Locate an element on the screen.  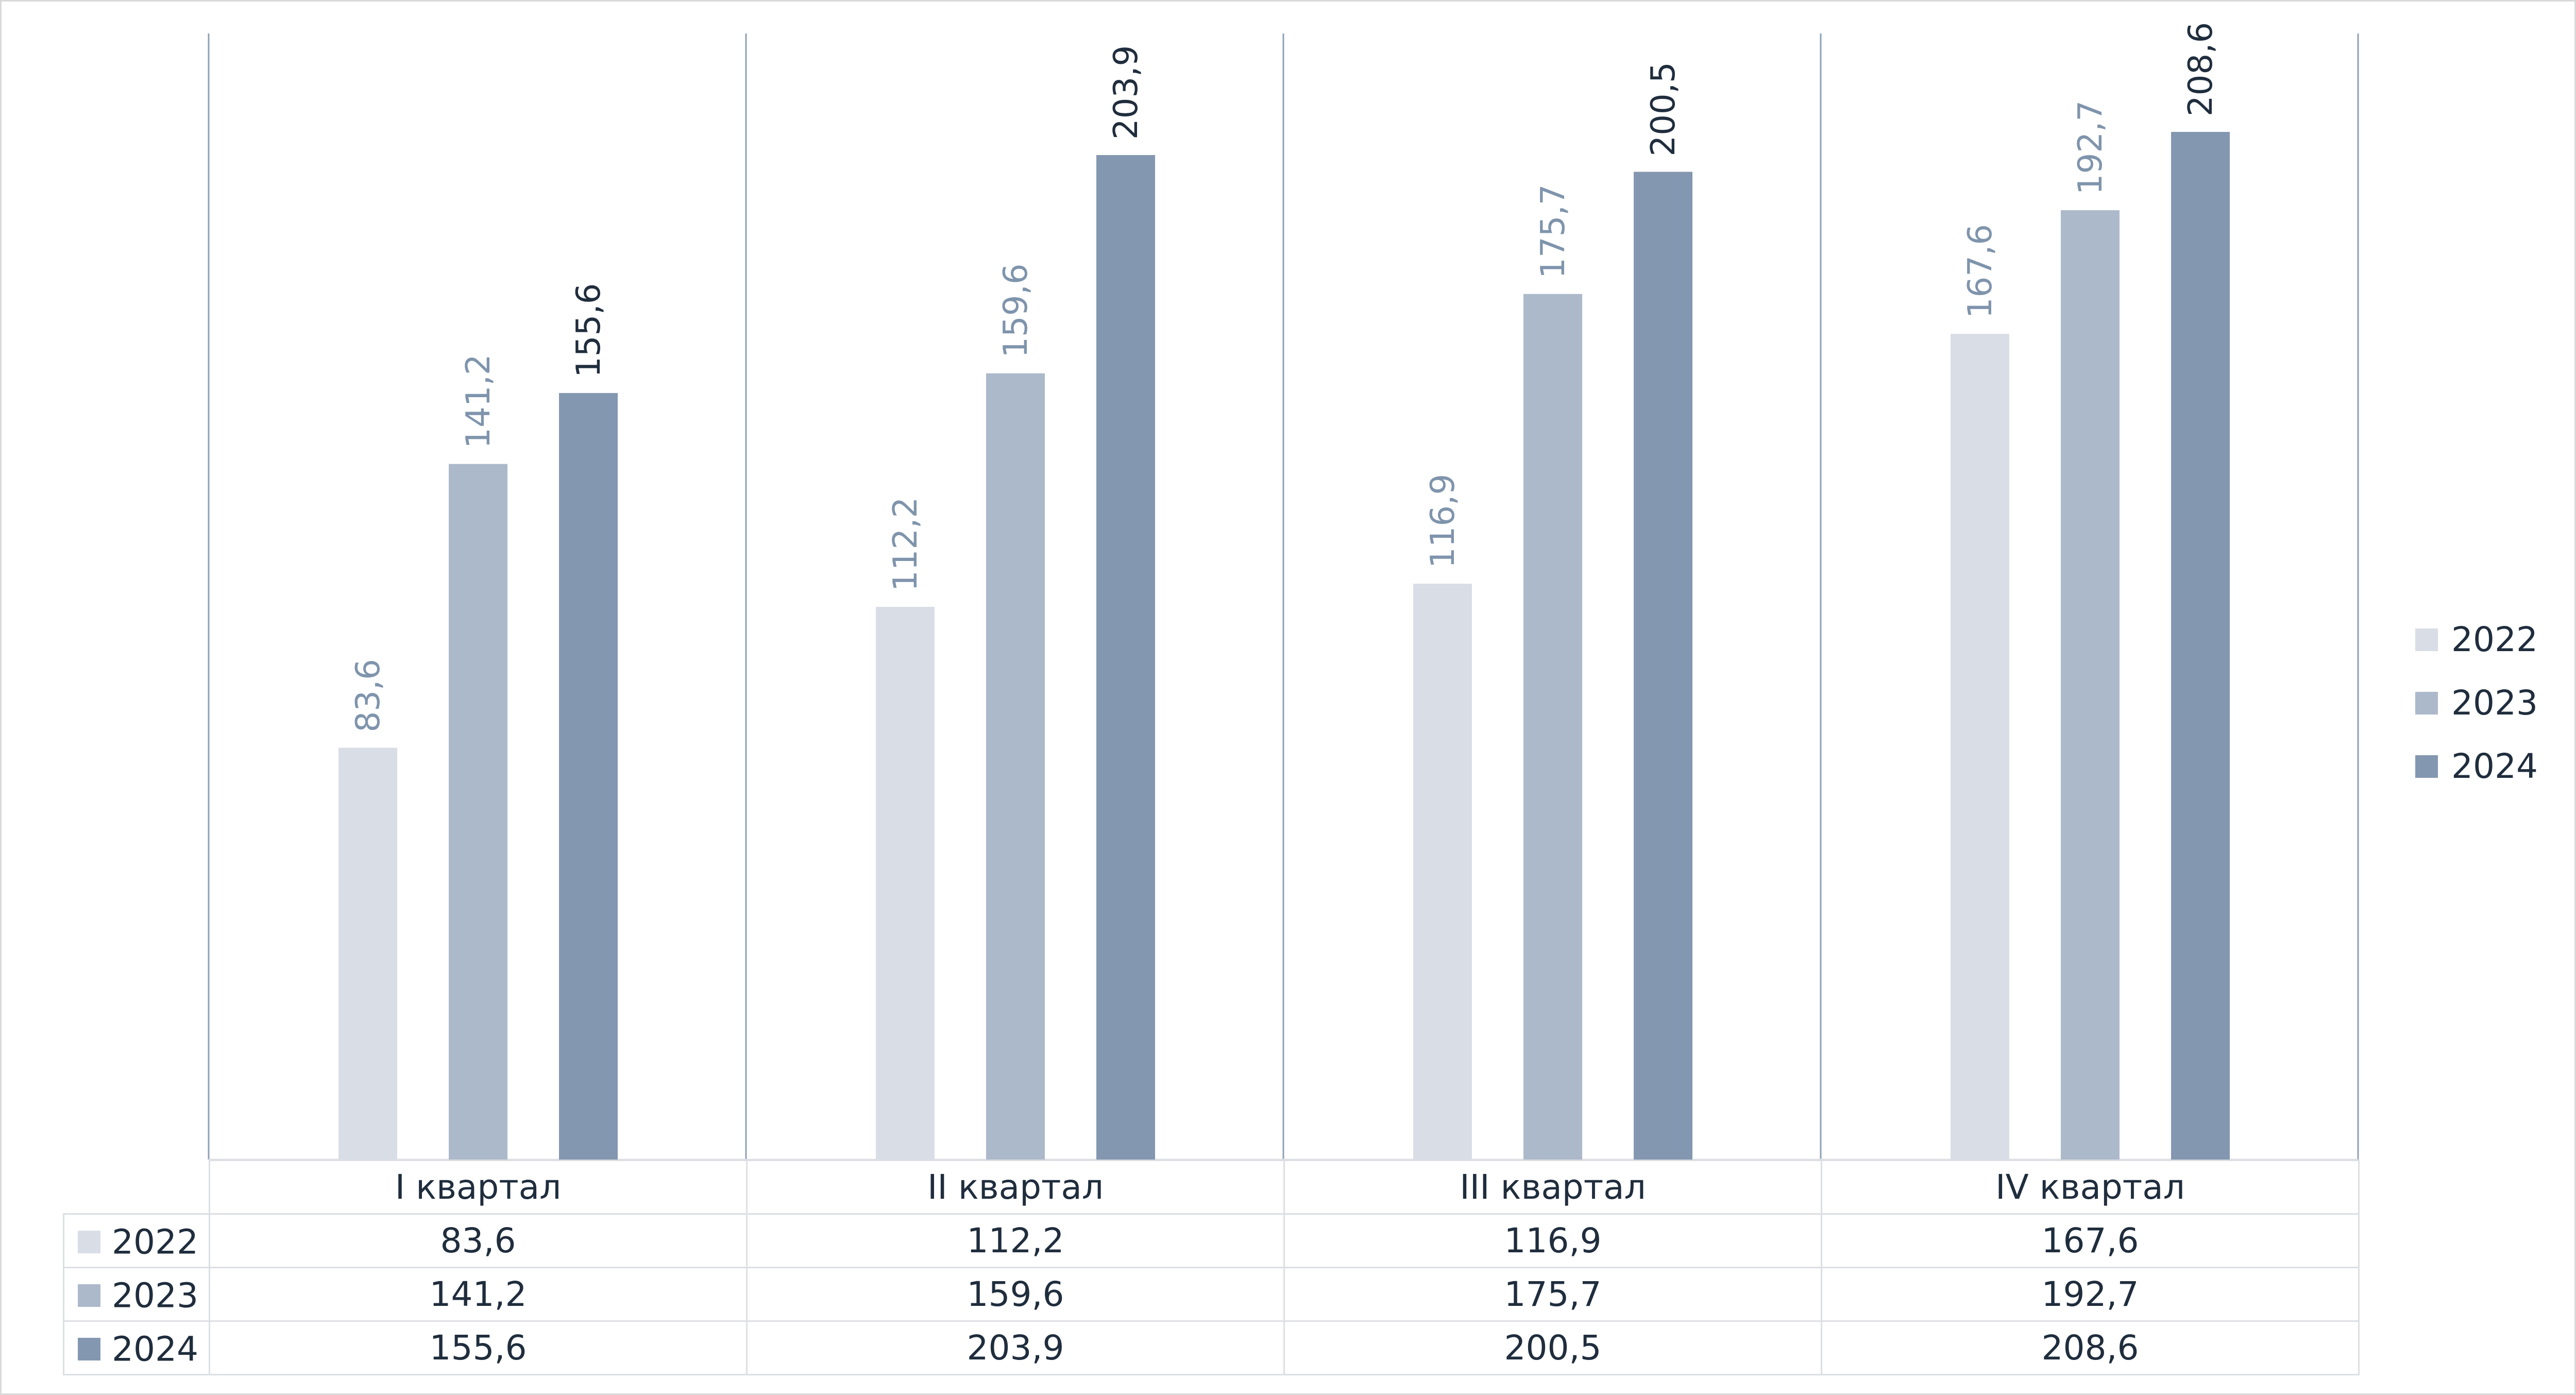
data-label: 83,6 is located at coordinates (368, 696).